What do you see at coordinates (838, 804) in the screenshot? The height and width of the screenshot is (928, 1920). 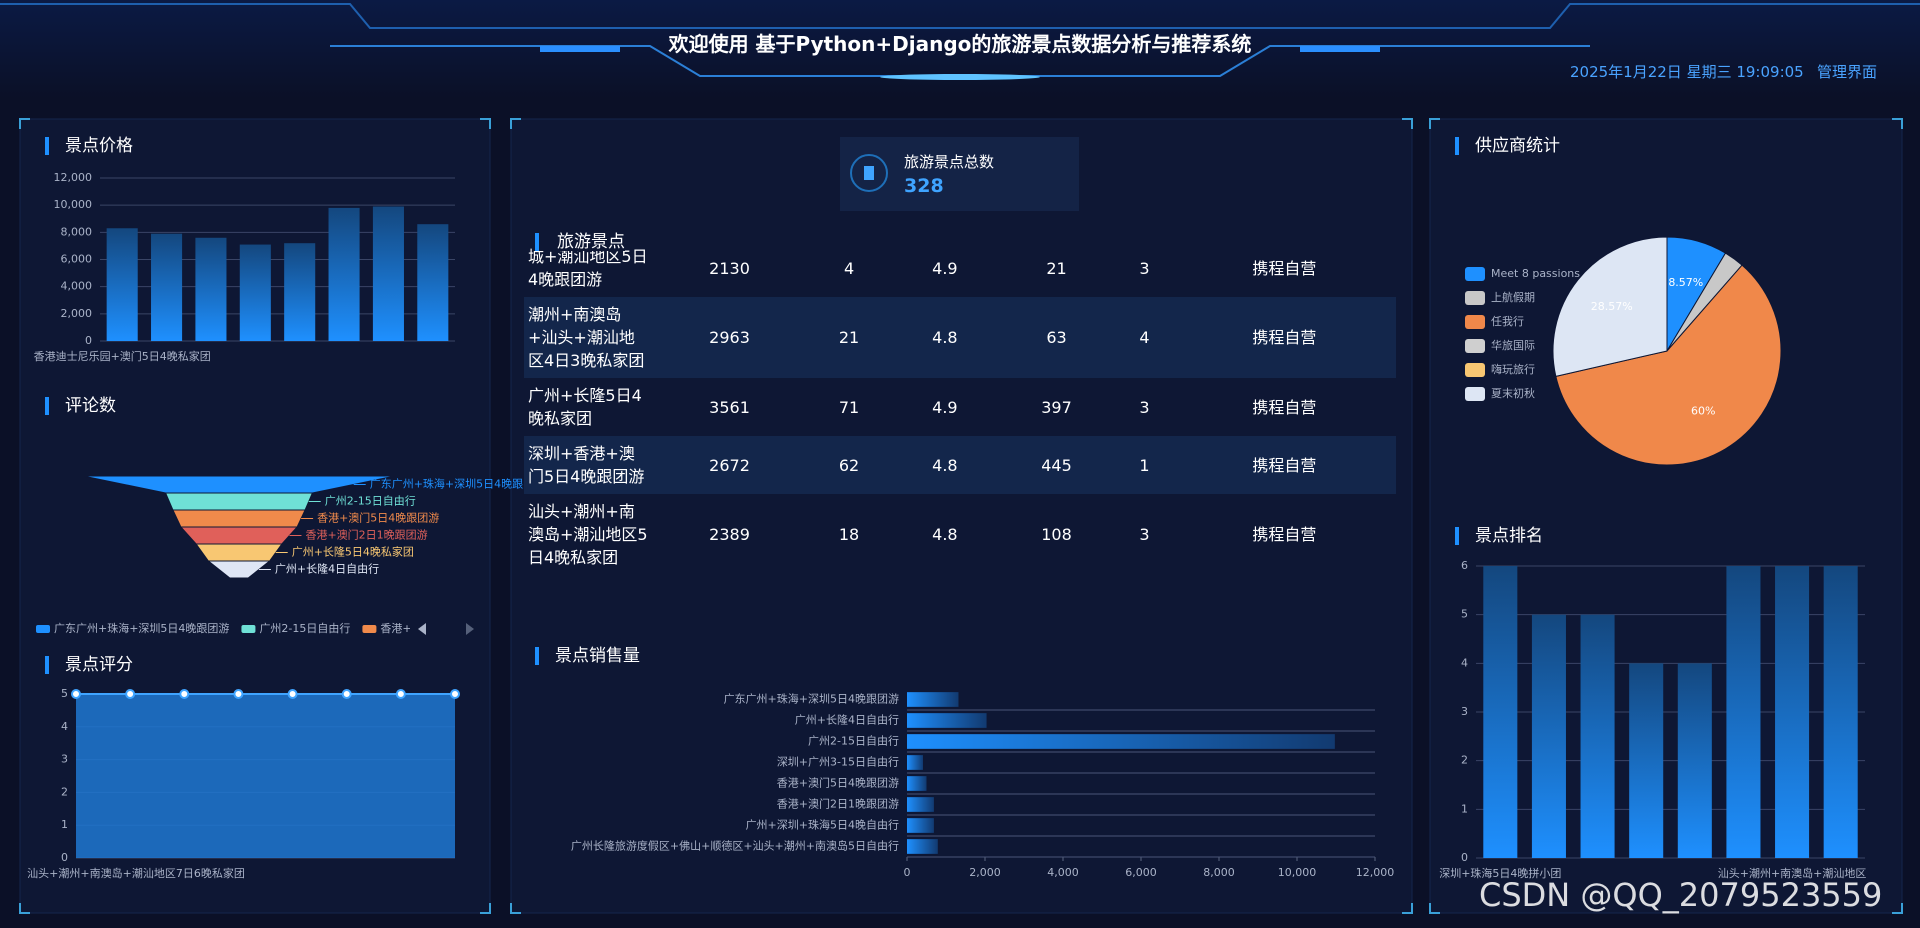 I see `y-category-label: 香港+澳门2日1晚跟团游` at bounding box center [838, 804].